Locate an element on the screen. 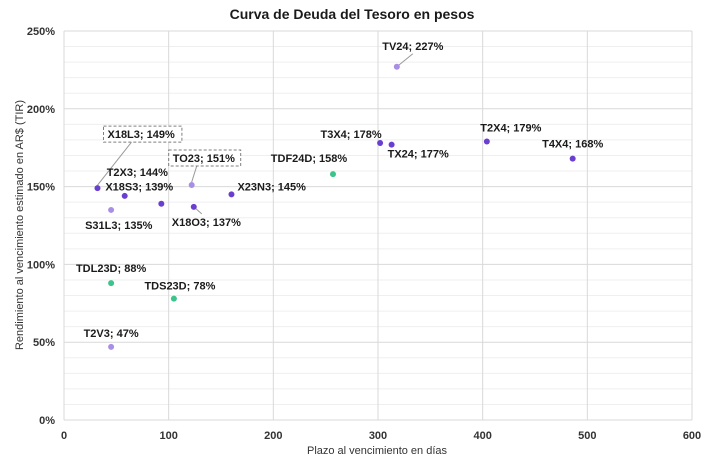 Image resolution: width=710 pixels, height=460 pixels. data-label: X23N3; 145% is located at coordinates (271, 187).